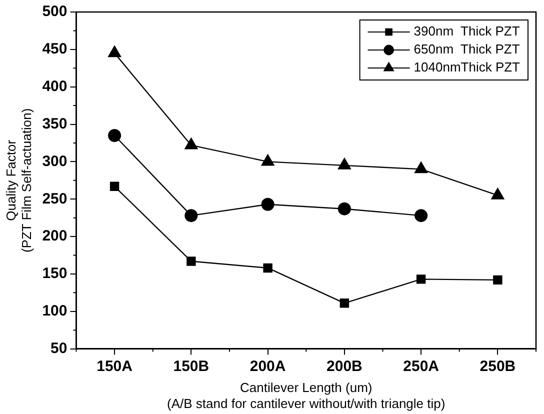  What do you see at coordinates (467, 67) in the screenshot?
I see `legend-label: 1040nmThick PZT` at bounding box center [467, 67].